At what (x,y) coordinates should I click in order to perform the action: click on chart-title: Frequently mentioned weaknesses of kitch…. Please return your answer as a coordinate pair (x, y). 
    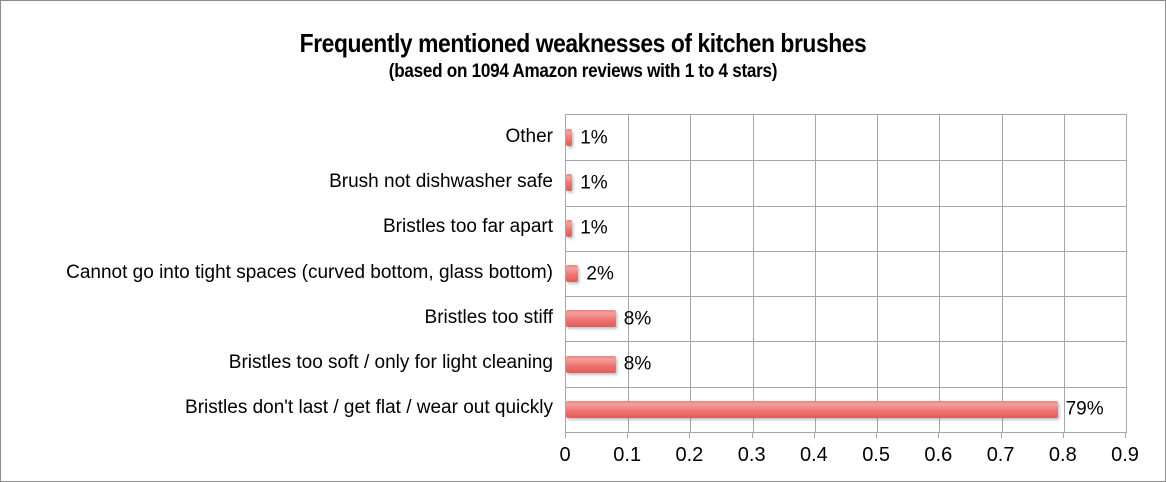
    Looking at the image, I should click on (583, 43).